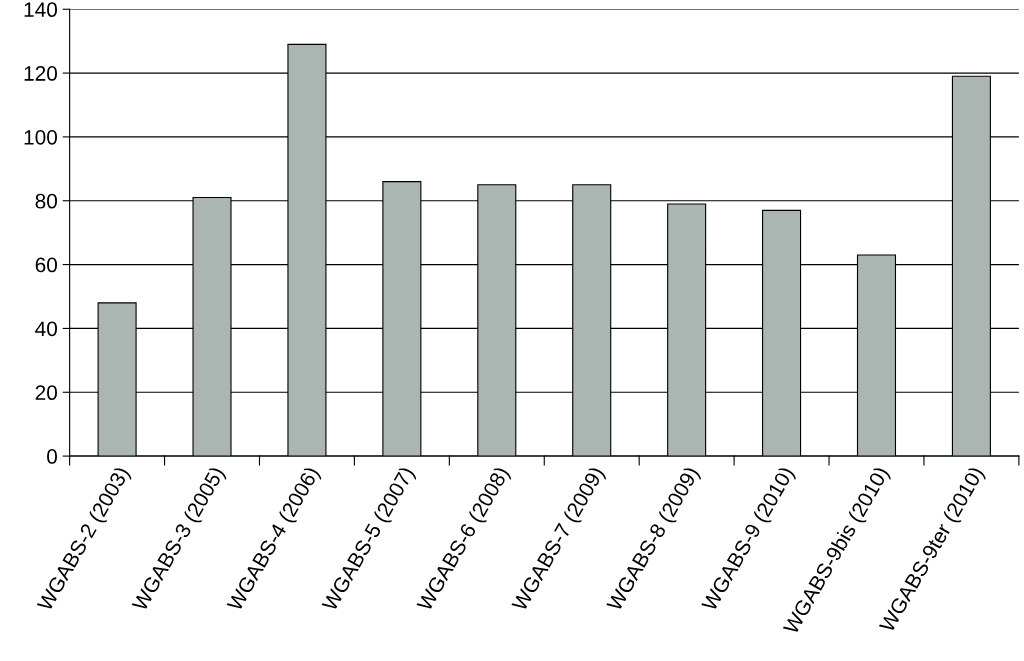  Describe the element at coordinates (52, 456) in the screenshot. I see `y-tick-label: 0` at that location.